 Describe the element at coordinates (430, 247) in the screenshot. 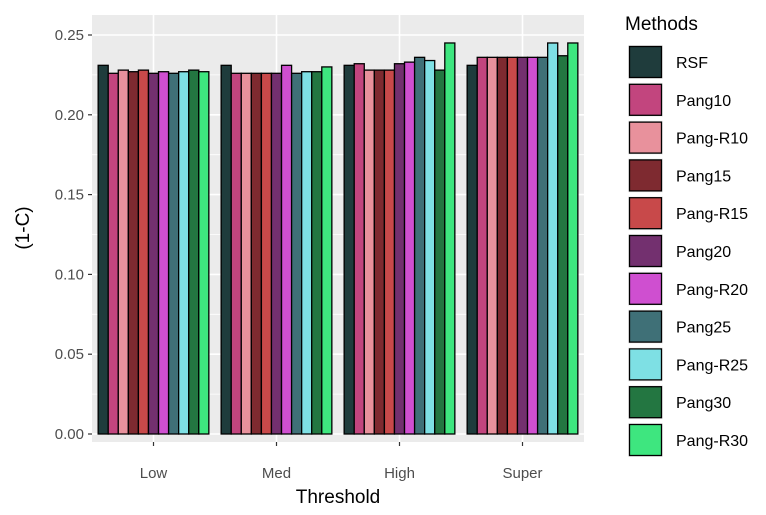

I see `bar-high-pang-r25` at that location.